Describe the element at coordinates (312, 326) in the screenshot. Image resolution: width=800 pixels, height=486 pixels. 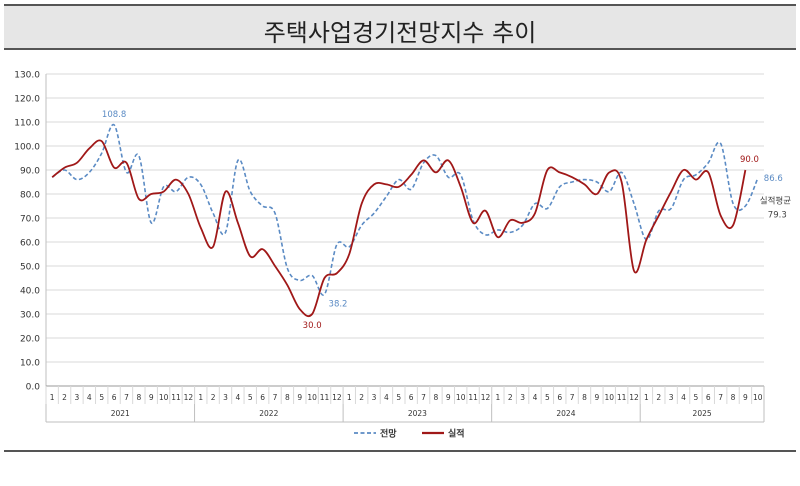
I see `data-label: 30.0` at that location.